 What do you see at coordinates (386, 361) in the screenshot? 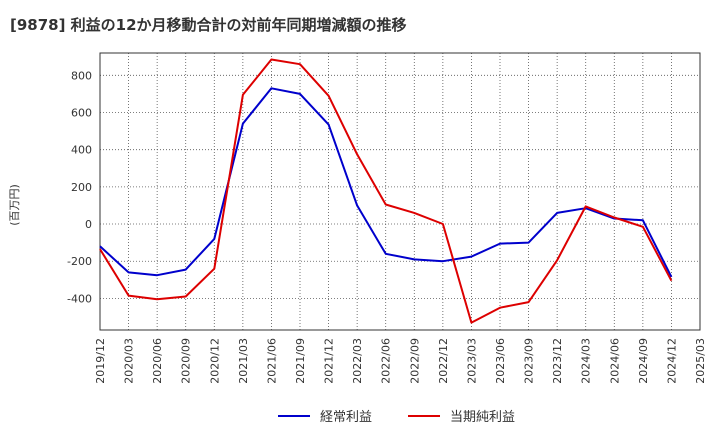
I see `x-tick-label: 2022/06` at bounding box center [386, 361].